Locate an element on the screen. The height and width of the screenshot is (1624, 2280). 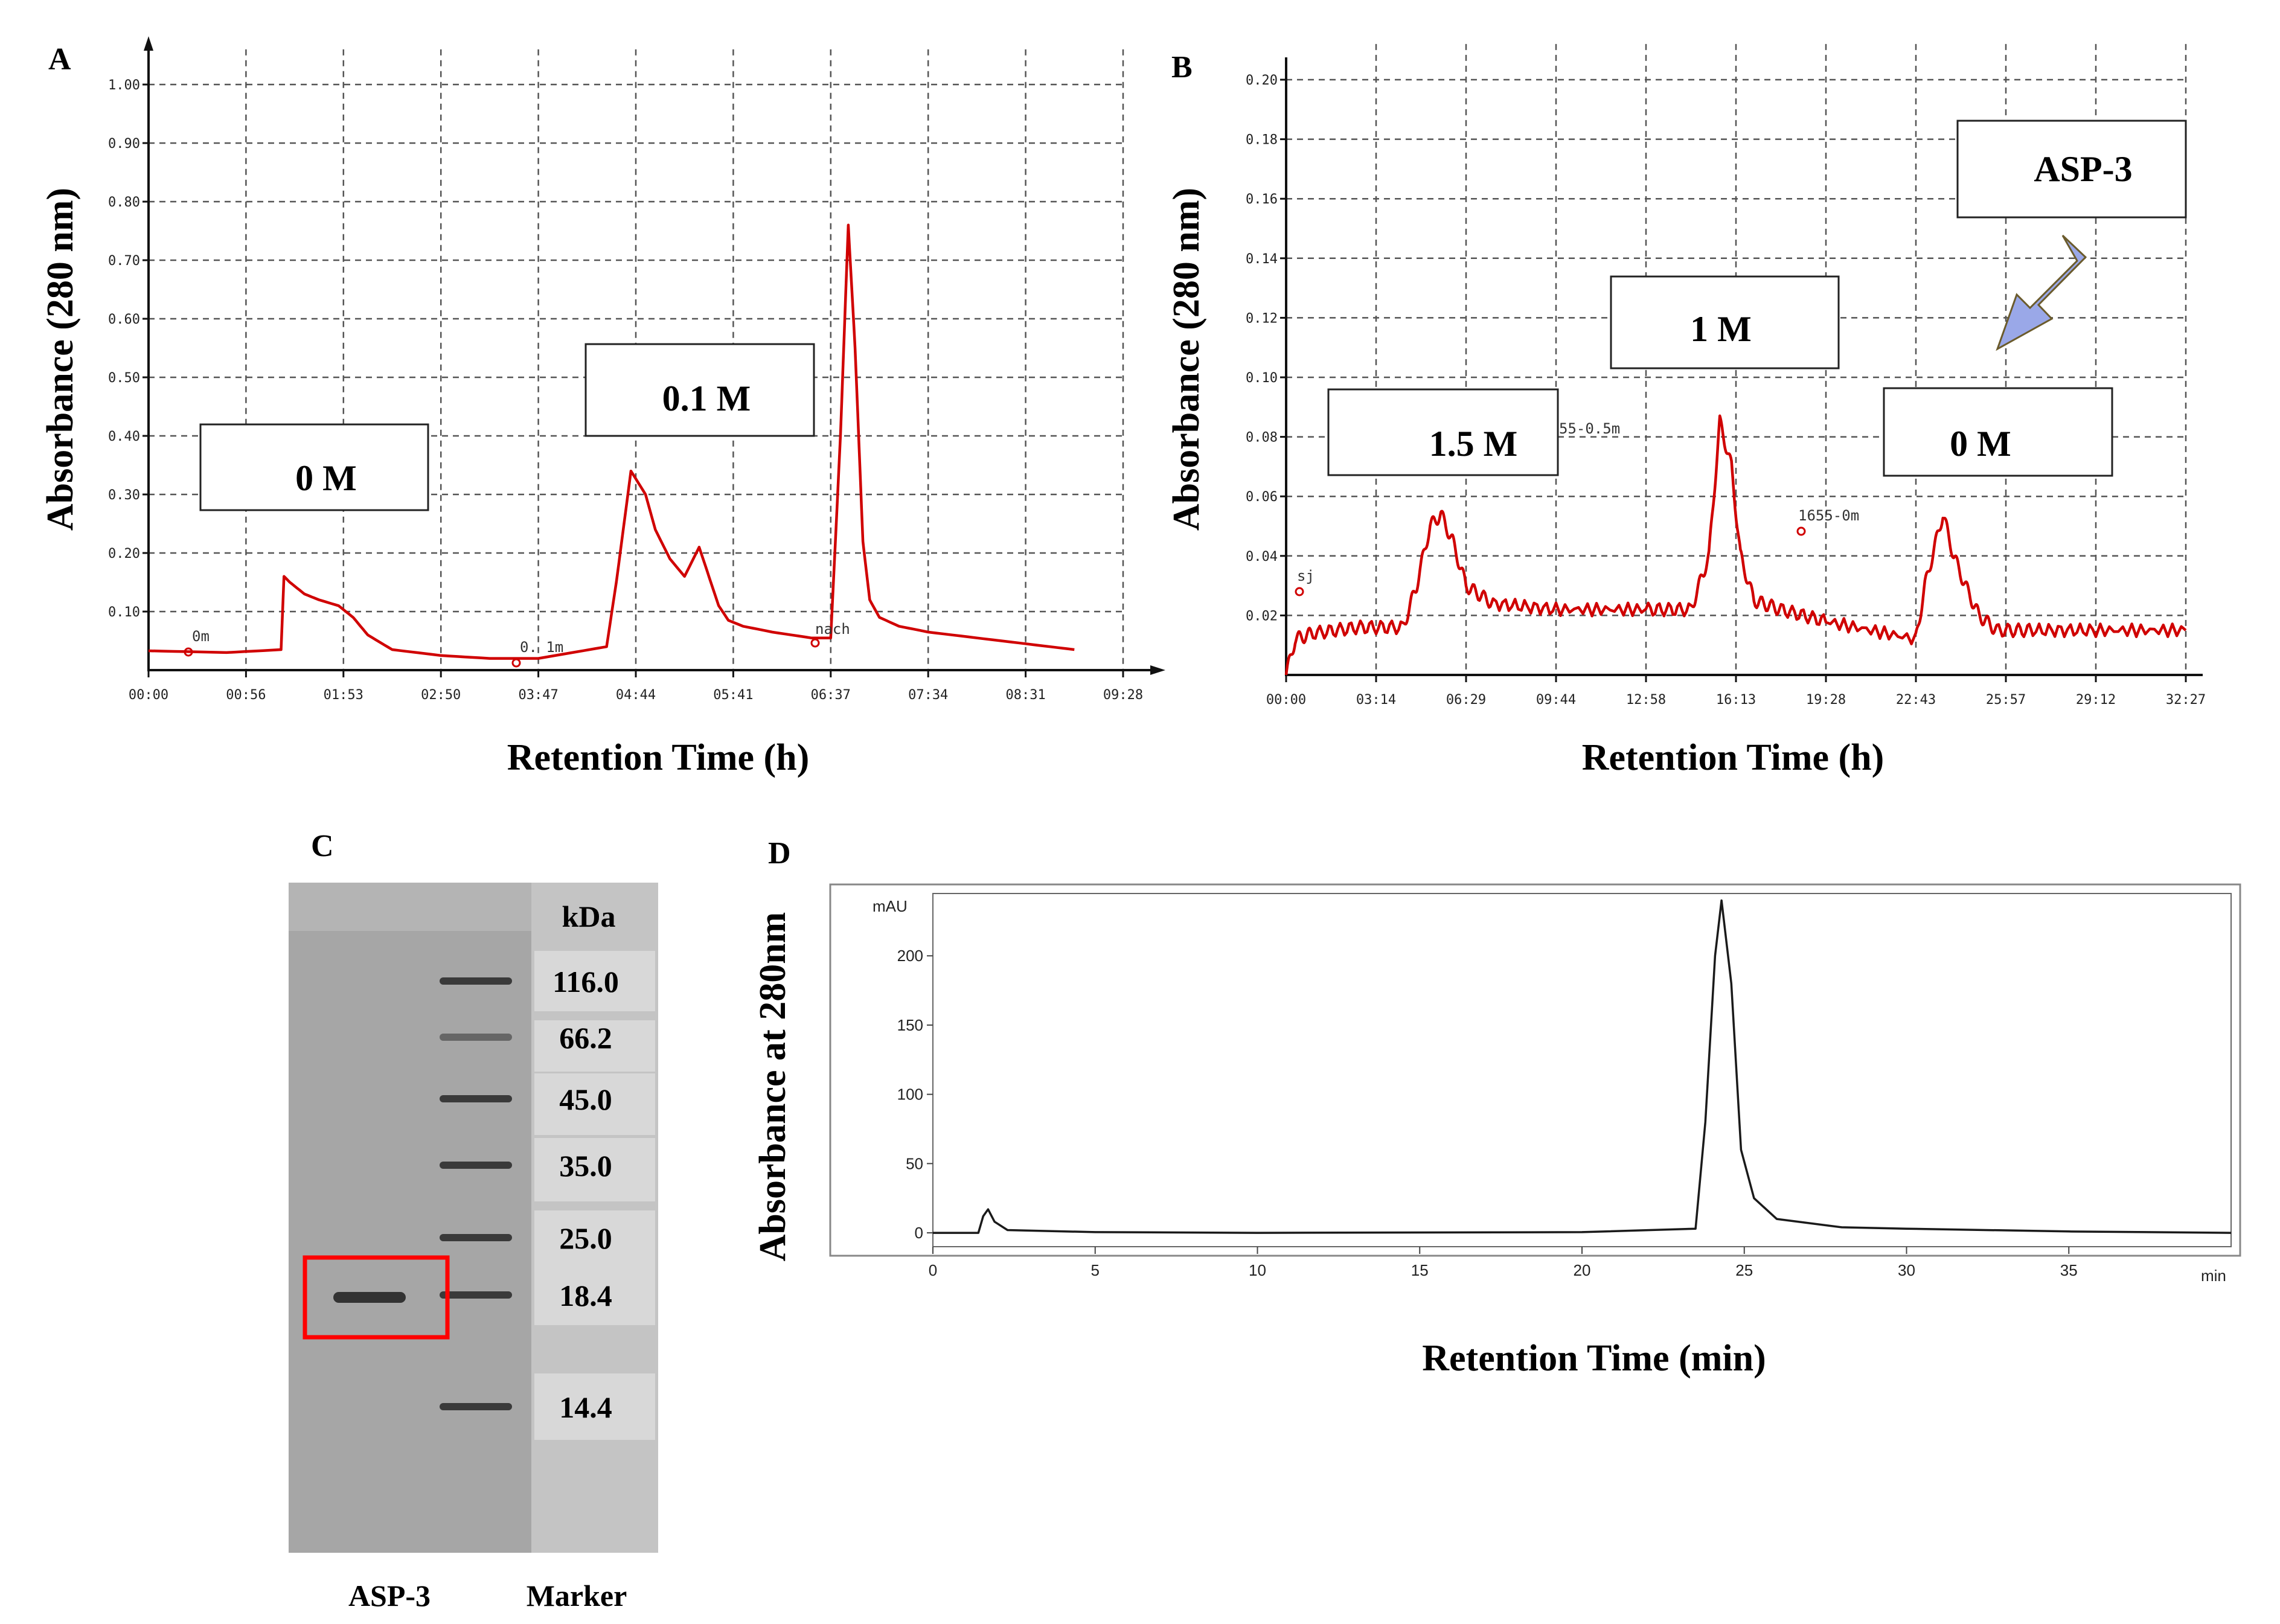
x-tick-label: 06:29 is located at coordinates (1466, 700).